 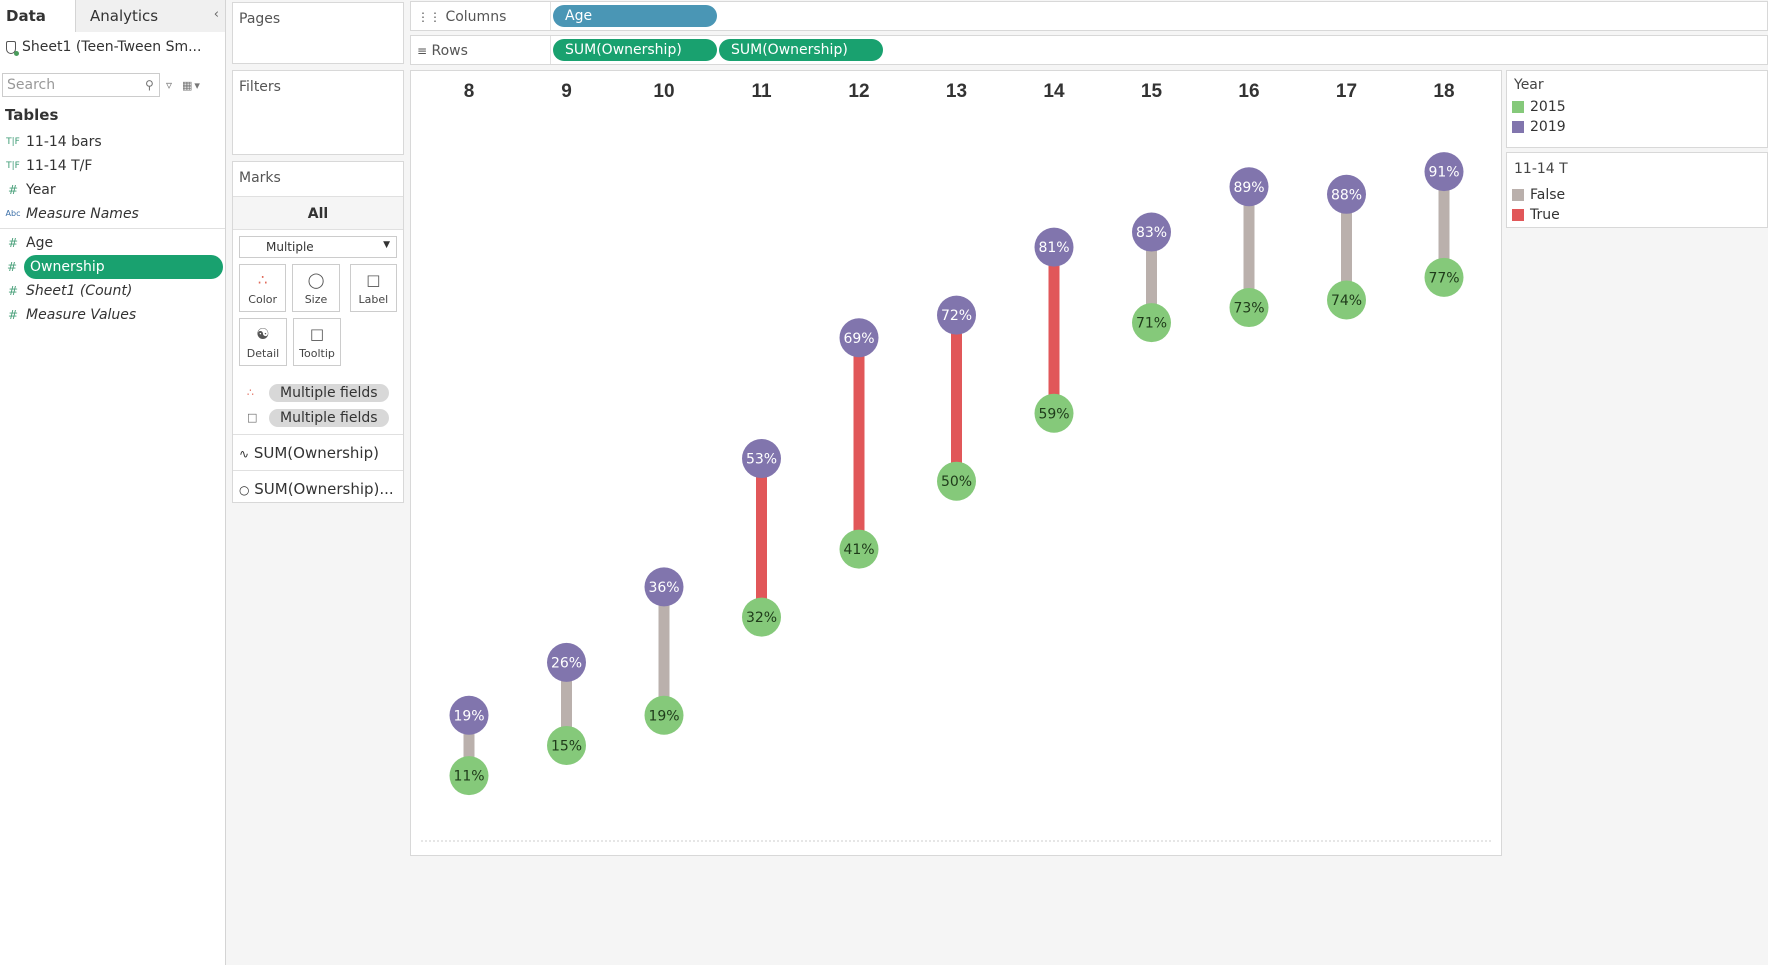 I want to click on tf-legend: 11-14 T False True, so click(x=1637, y=190).